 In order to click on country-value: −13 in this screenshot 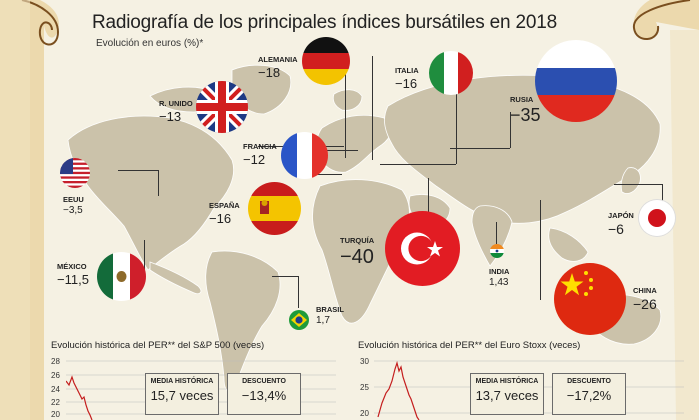, I will do `click(170, 116)`.